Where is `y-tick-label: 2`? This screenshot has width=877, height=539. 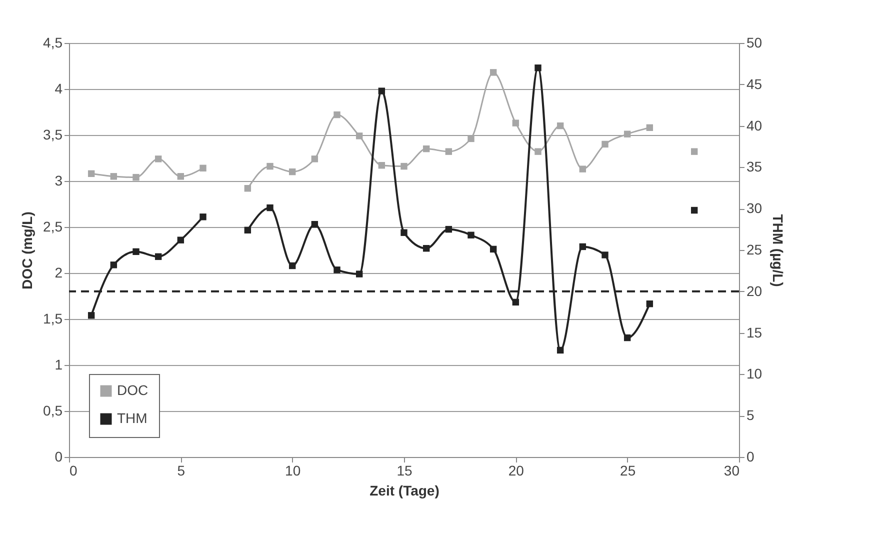
y-tick-label: 2 is located at coordinates (58, 272).